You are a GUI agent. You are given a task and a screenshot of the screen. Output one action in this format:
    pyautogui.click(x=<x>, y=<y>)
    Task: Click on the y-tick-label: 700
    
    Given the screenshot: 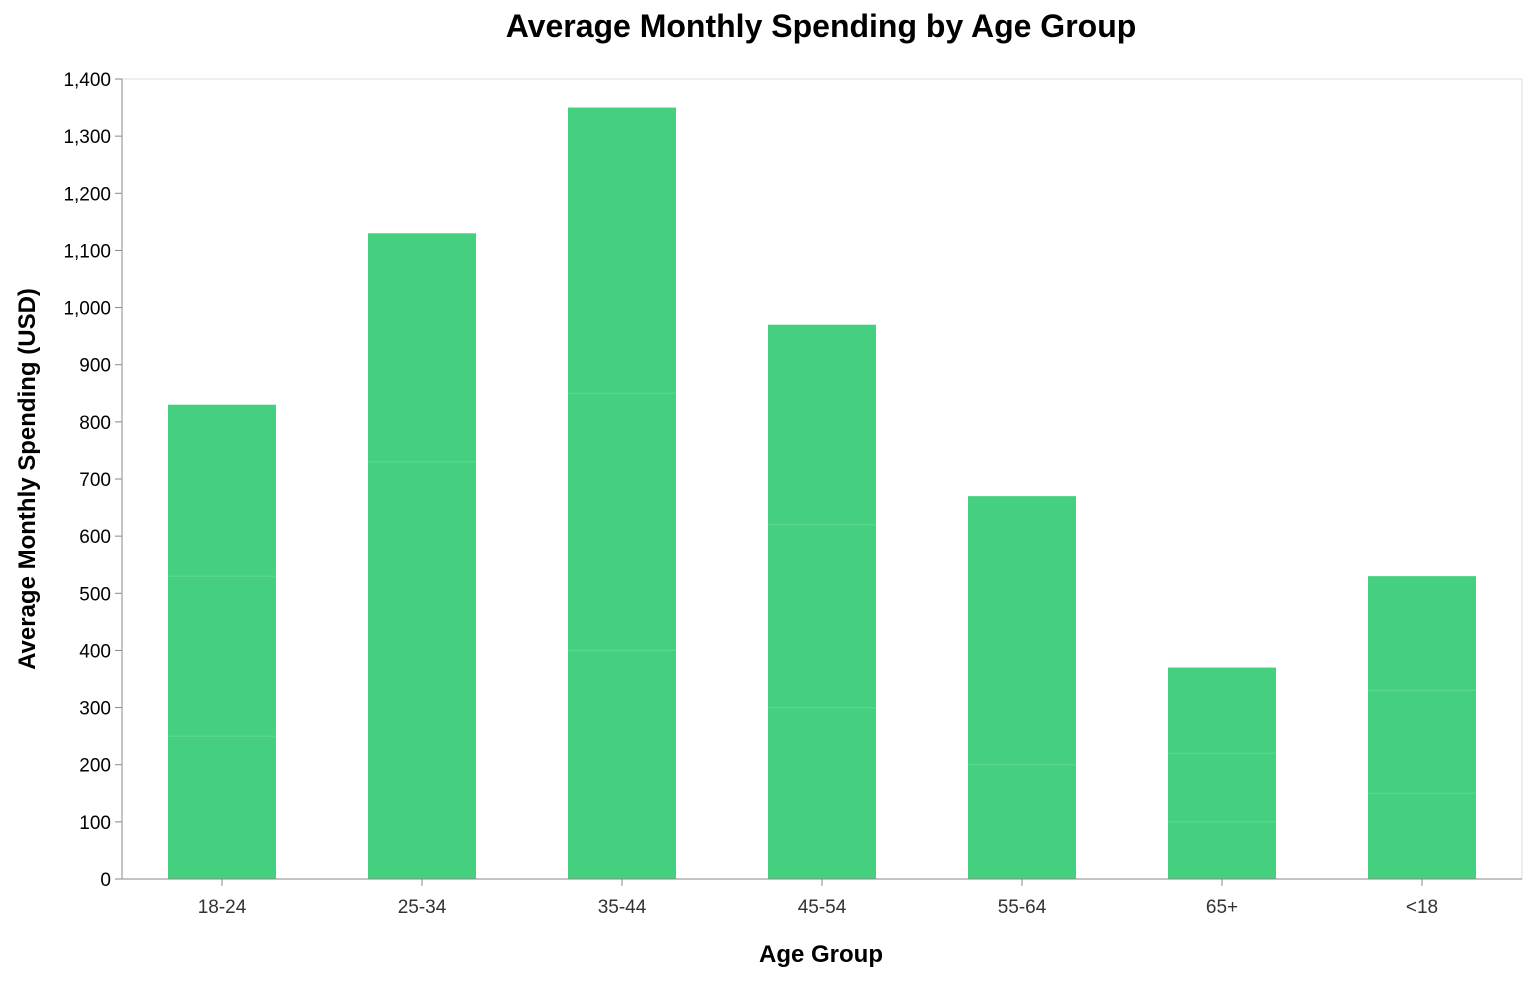 What is the action you would take?
    pyautogui.click(x=95, y=480)
    